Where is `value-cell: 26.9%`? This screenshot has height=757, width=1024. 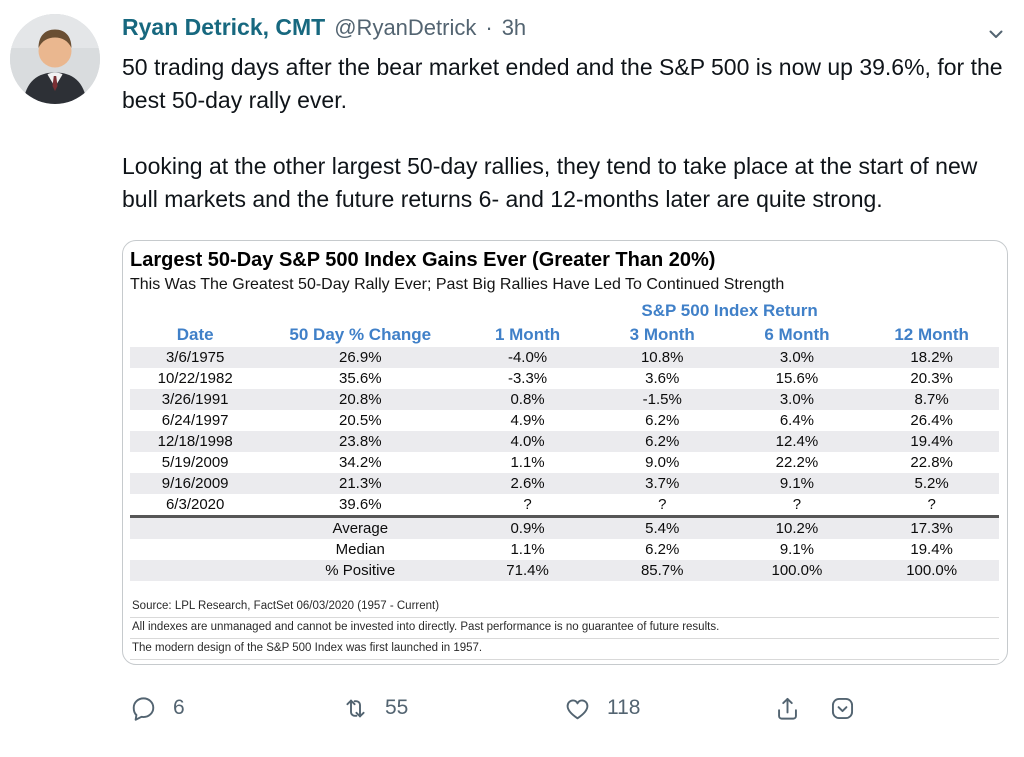
value-cell: 26.9% is located at coordinates (360, 357).